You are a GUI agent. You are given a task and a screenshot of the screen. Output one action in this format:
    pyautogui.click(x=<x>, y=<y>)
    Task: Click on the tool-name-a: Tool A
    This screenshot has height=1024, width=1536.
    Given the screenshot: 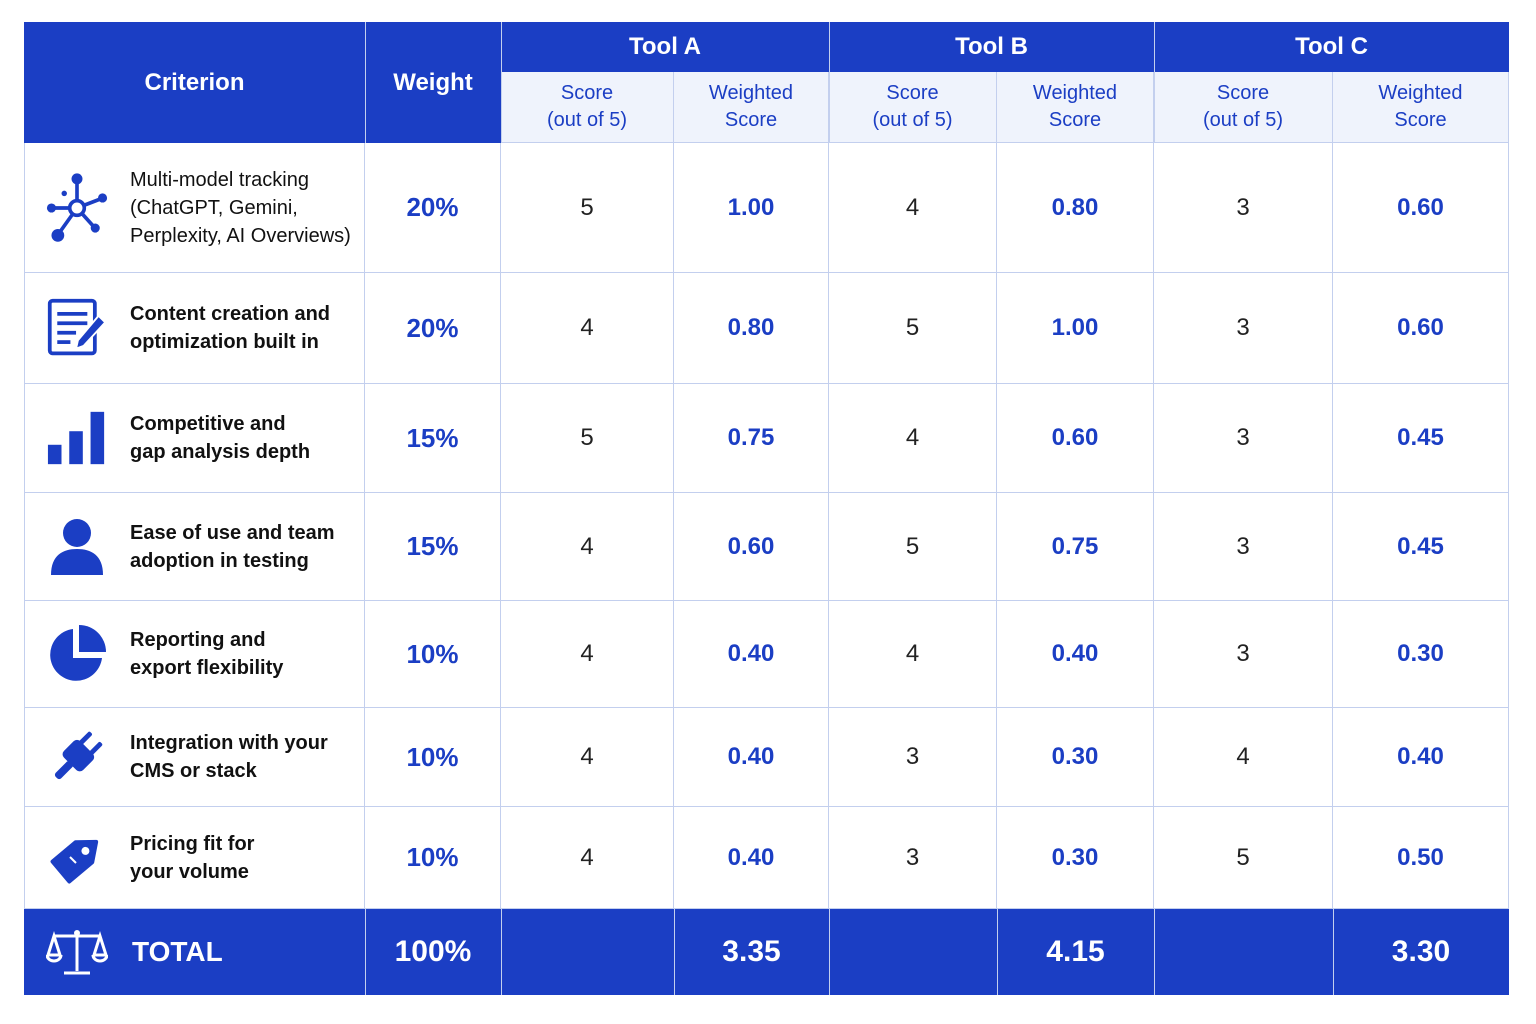 What is the action you would take?
    pyautogui.click(x=665, y=46)
    